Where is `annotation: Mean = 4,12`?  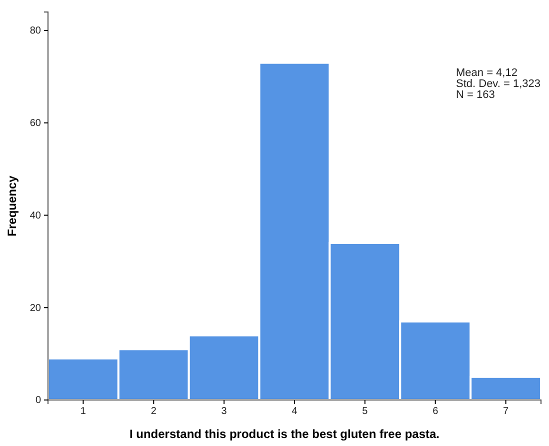
annotation: Mean = 4,12 is located at coordinates (487, 73).